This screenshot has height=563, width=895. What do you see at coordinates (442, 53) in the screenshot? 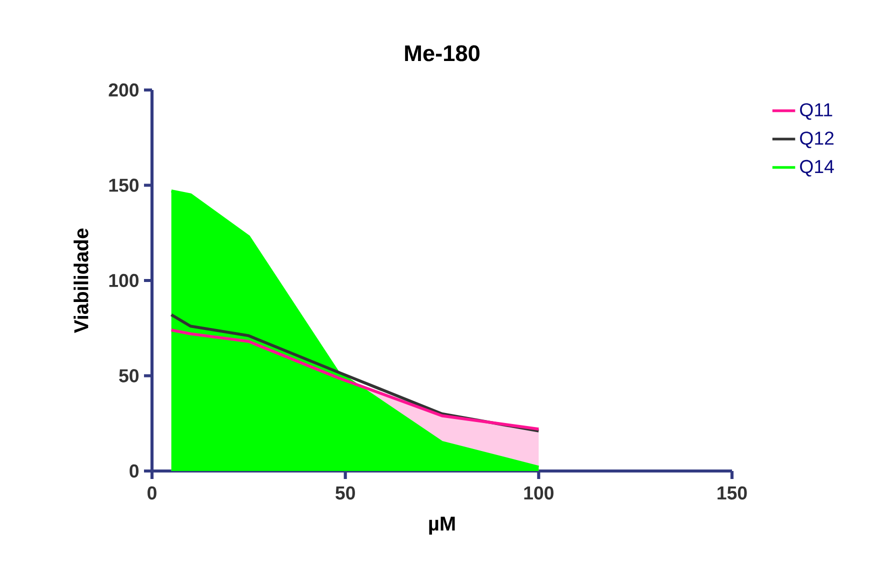
I see `chart-title: Me-180` at bounding box center [442, 53].